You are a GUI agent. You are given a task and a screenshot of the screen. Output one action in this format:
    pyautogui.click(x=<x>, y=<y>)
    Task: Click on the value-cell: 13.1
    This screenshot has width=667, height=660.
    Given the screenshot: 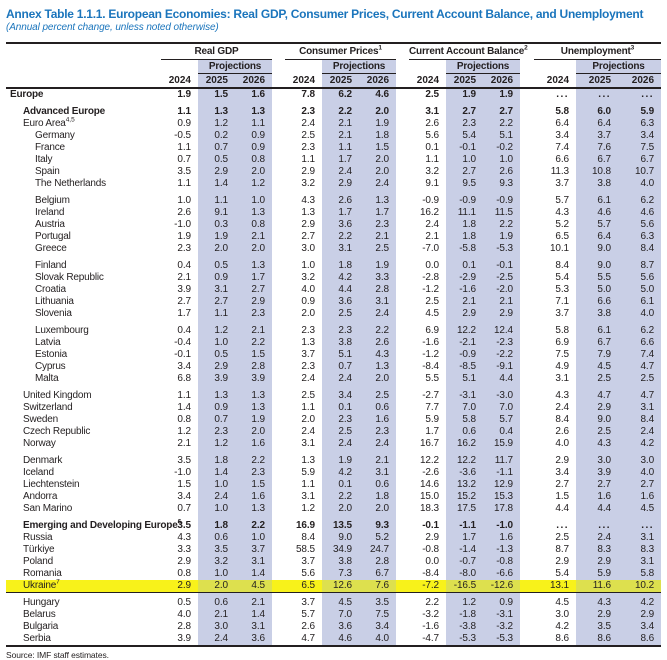 What is the action you would take?
    pyautogui.click(x=555, y=585)
    